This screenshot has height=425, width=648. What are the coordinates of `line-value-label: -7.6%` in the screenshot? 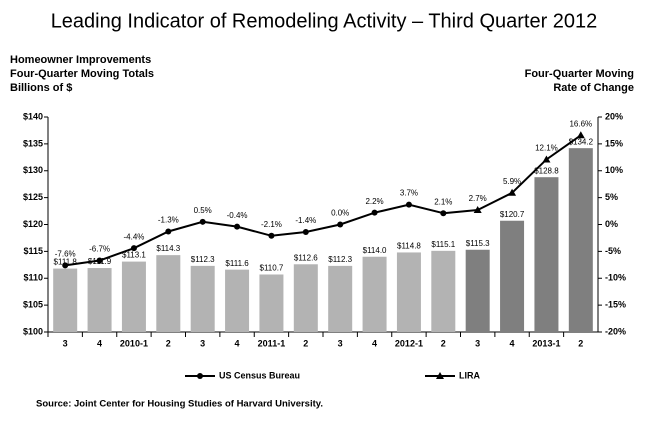 It's located at (65, 253).